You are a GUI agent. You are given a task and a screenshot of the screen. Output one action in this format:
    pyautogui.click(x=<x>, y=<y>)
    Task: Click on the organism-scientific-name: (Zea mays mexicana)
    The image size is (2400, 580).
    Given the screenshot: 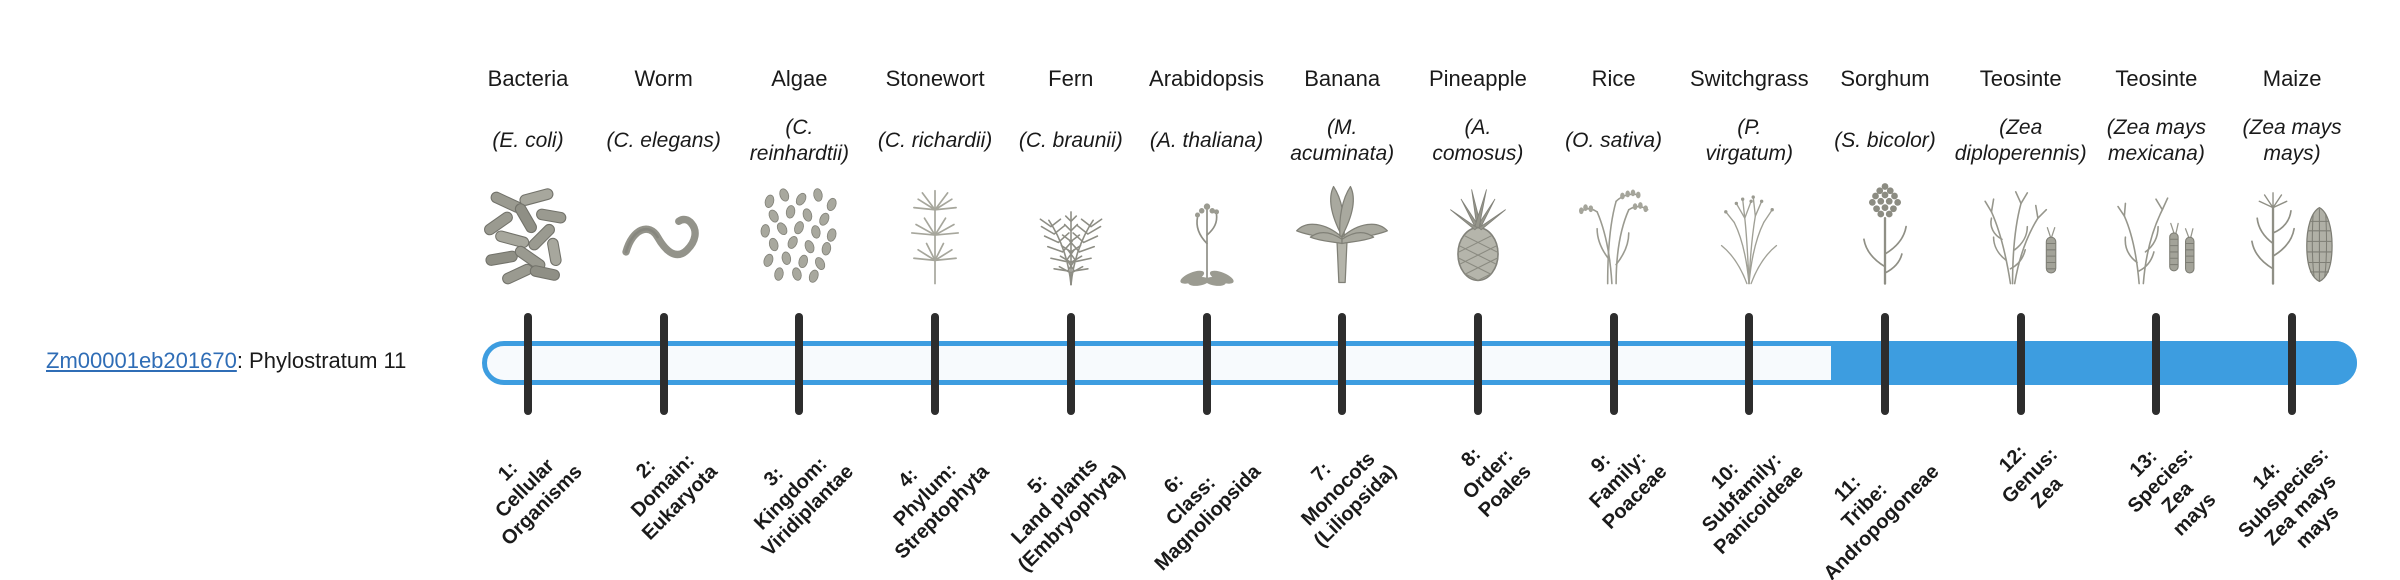 What is the action you would take?
    pyautogui.click(x=2156, y=140)
    